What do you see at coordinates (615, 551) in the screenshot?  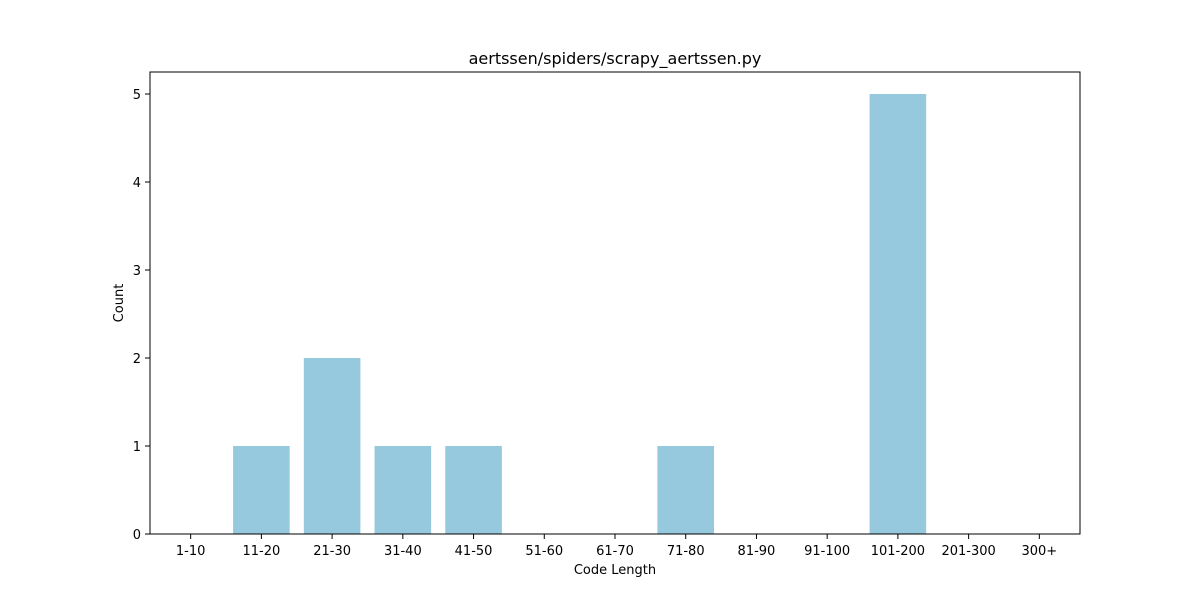 I see `x-tick-label: 61-70` at bounding box center [615, 551].